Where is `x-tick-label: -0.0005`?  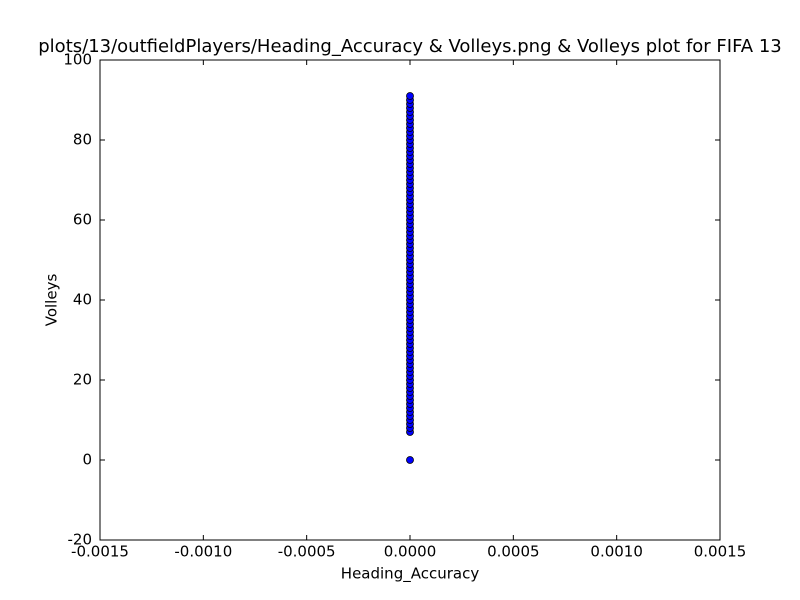 x-tick-label: -0.0005 is located at coordinates (307, 552).